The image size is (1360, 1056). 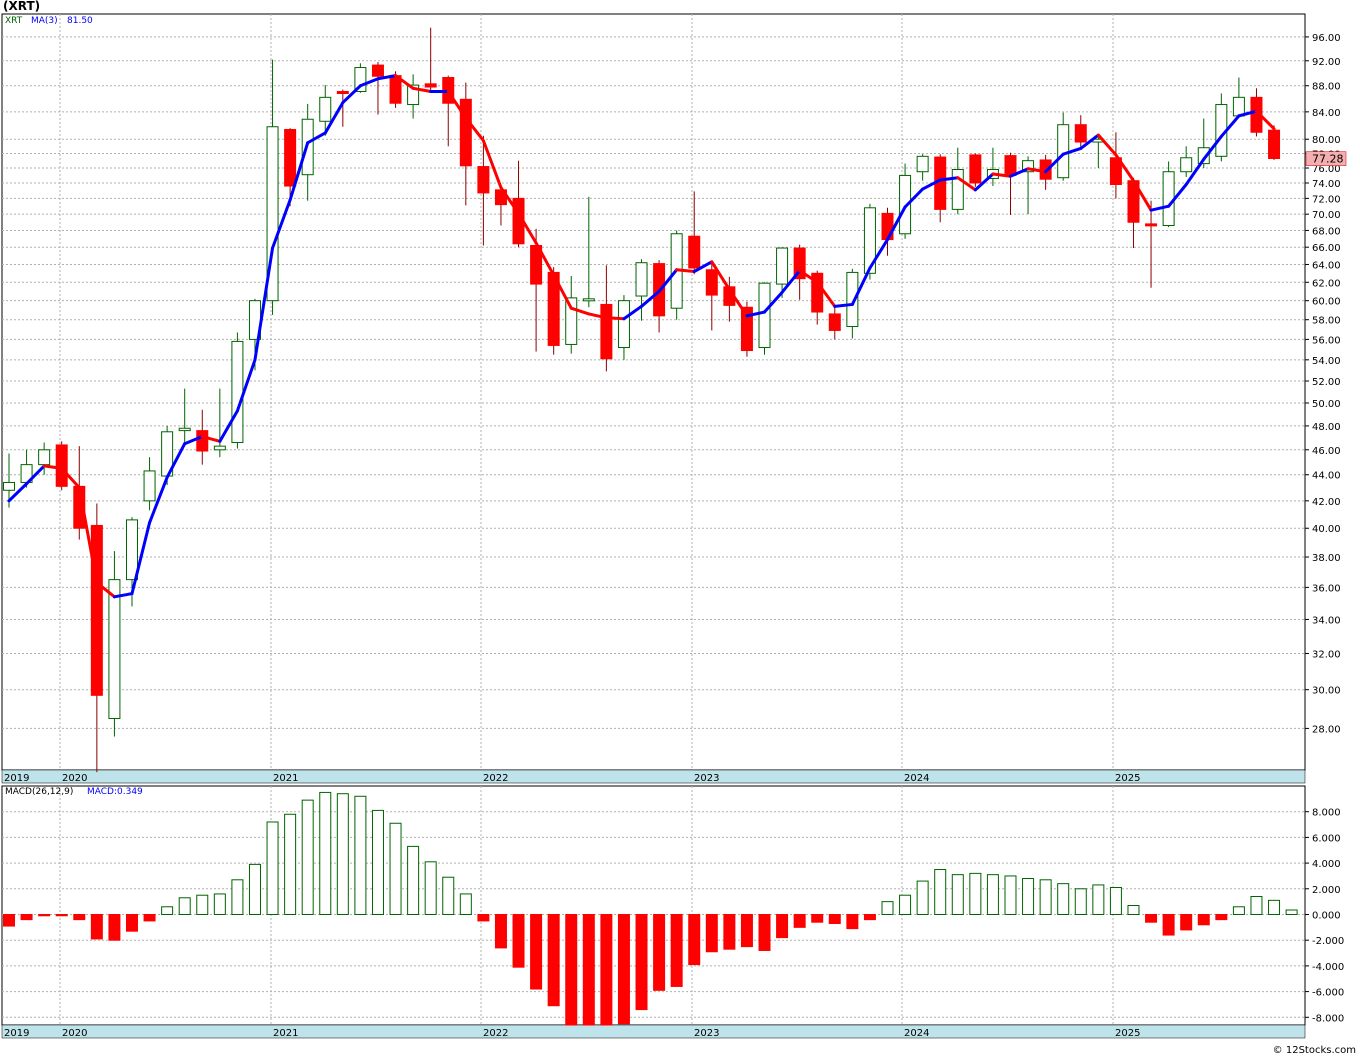 I want to click on y-tick-label: 52.00, so click(x=1326, y=382).